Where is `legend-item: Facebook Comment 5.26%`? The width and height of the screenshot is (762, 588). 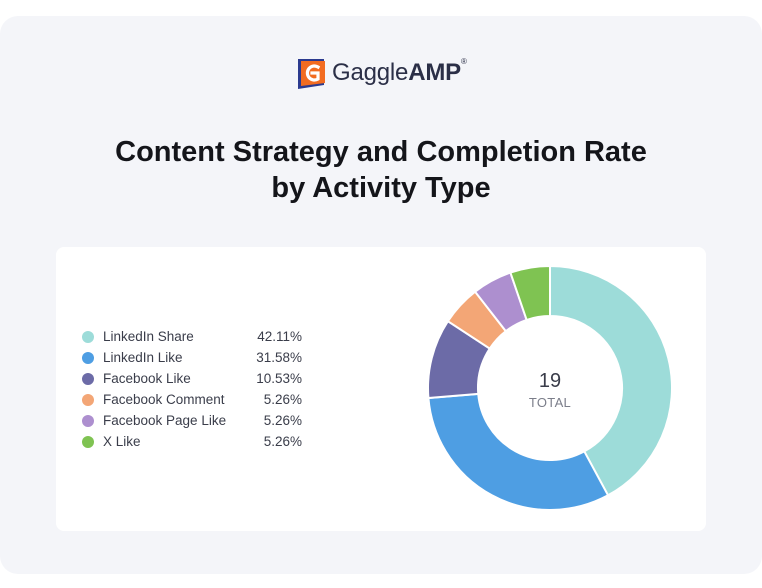
legend-item: Facebook Comment 5.26% is located at coordinates (192, 399).